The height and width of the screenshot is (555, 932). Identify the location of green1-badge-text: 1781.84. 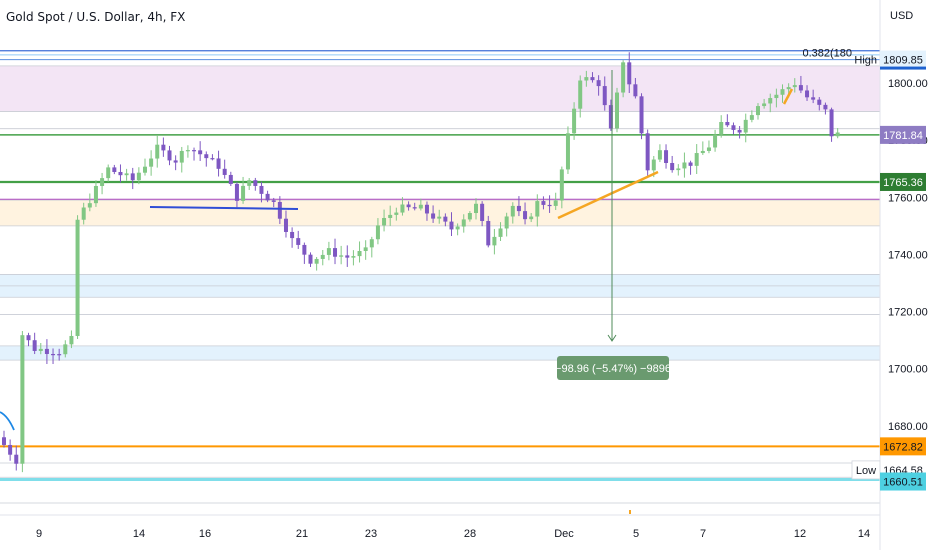
(903, 136).